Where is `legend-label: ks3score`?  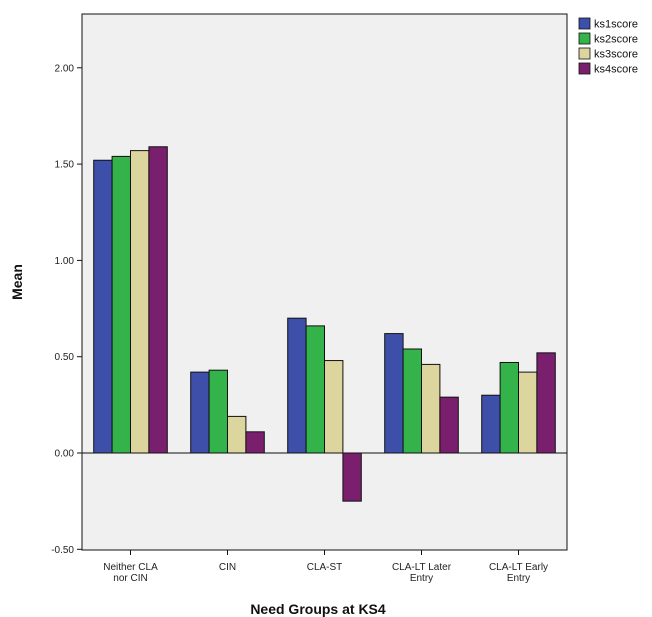
legend-label: ks3score is located at coordinates (616, 55).